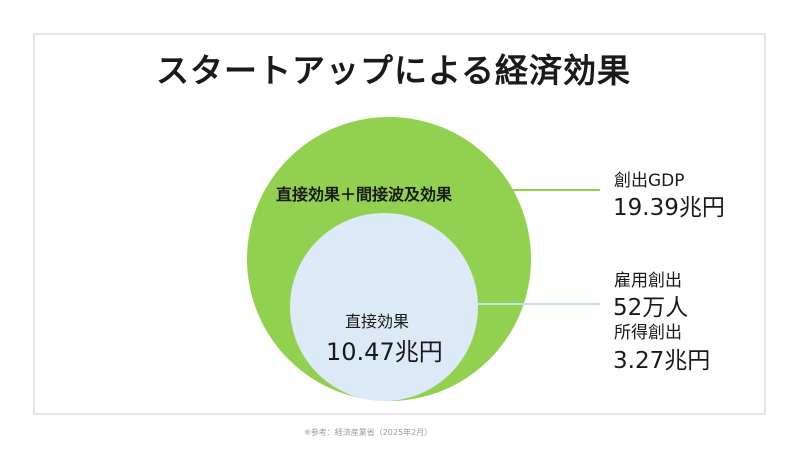 Image resolution: width=800 pixels, height=450 pixels. What do you see at coordinates (662, 361) in the screenshot?
I see `income-value: 3.27兆円` at bounding box center [662, 361].